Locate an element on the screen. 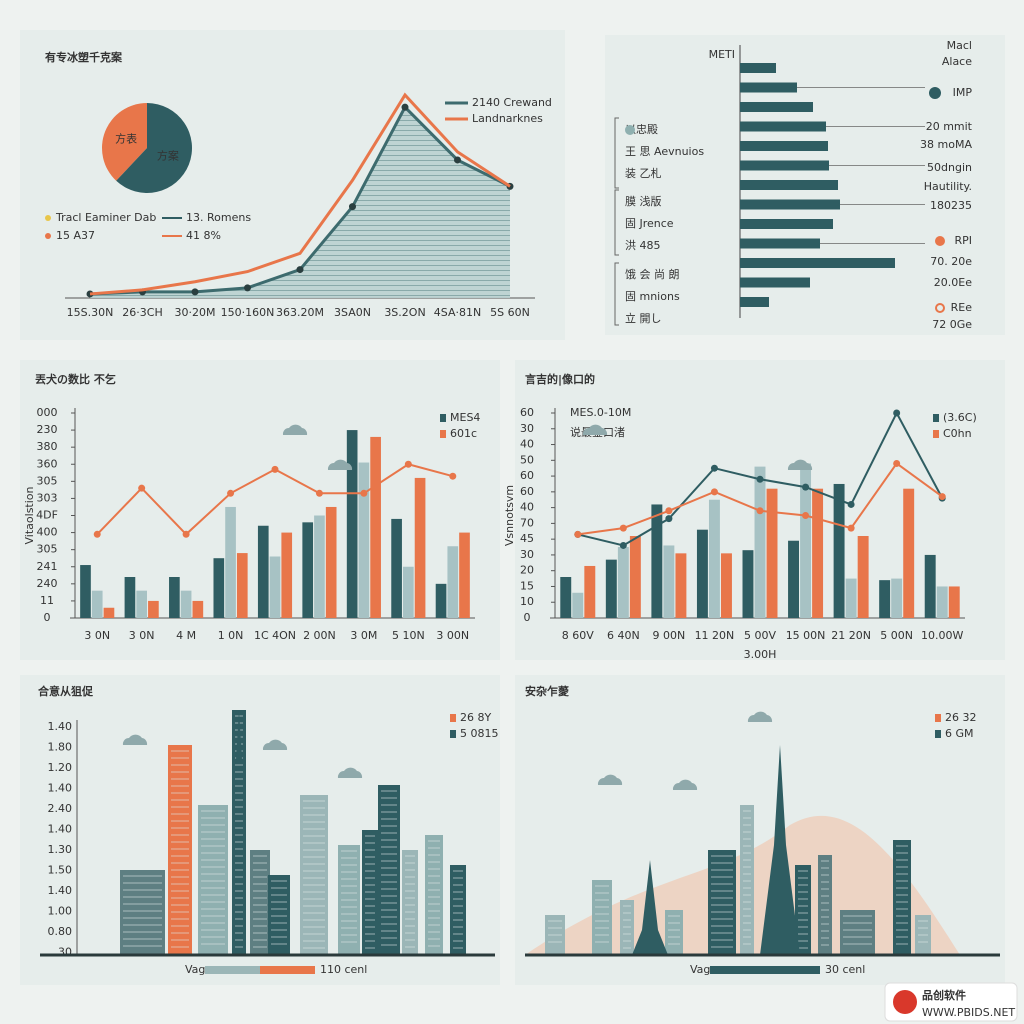 The width and height of the screenshot is (1024, 1024). side-label: 38 moMA is located at coordinates (946, 144).